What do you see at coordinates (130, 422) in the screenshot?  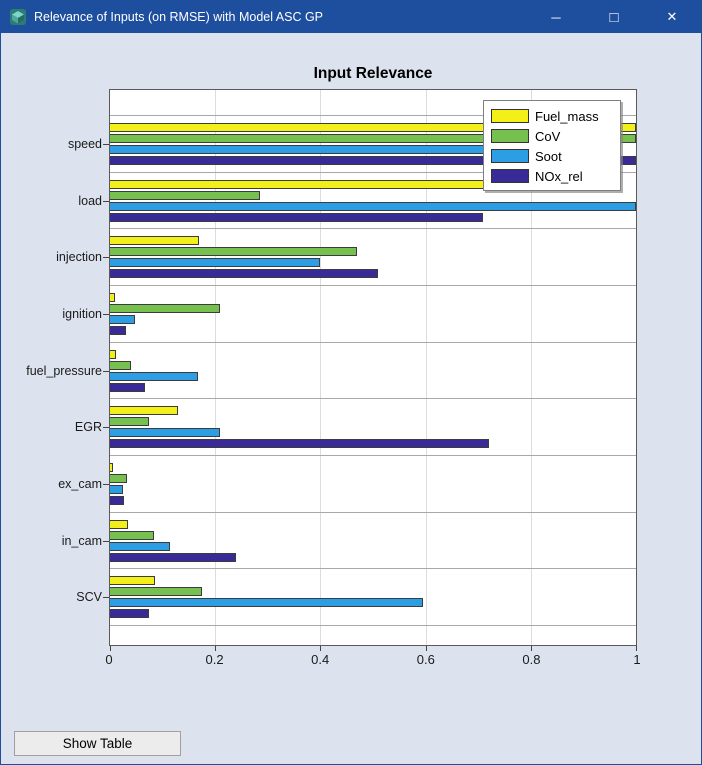 I see `bar-CoV-EGR` at bounding box center [130, 422].